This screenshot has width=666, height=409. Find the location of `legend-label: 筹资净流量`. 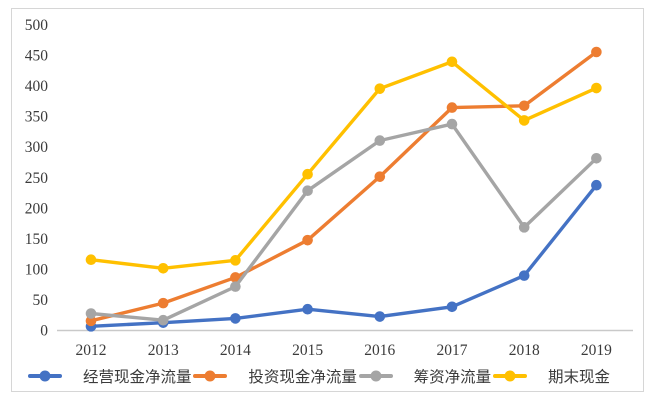

legend-label: 筹资净流量 is located at coordinates (452, 377).